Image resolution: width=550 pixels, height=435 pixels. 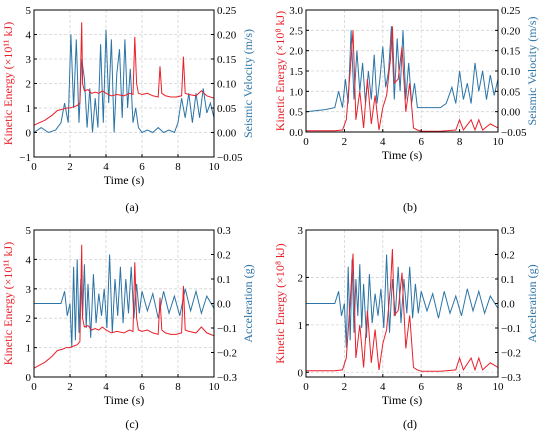 What do you see at coordinates (410, 207) in the screenshot?
I see `panel-caption: (b)` at bounding box center [410, 207].